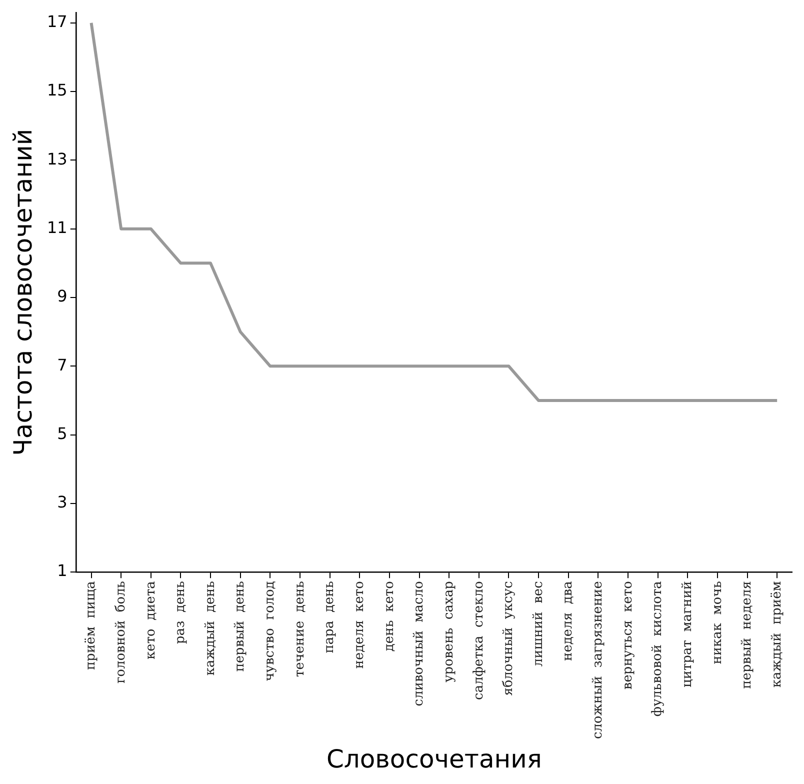 Image resolution: width=804 pixels, height=784 pixels. What do you see at coordinates (330, 617) in the screenshot?
I see `x-tick-label: пара день` at bounding box center [330, 617].